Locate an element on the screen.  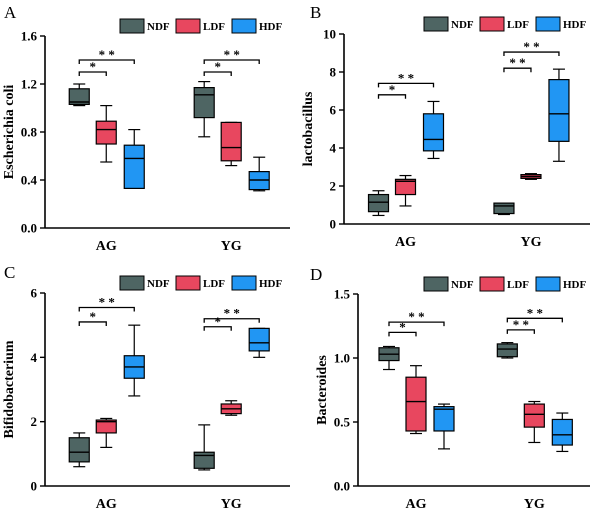
y-tick-label: 1.6 is located at coordinates (29, 36).